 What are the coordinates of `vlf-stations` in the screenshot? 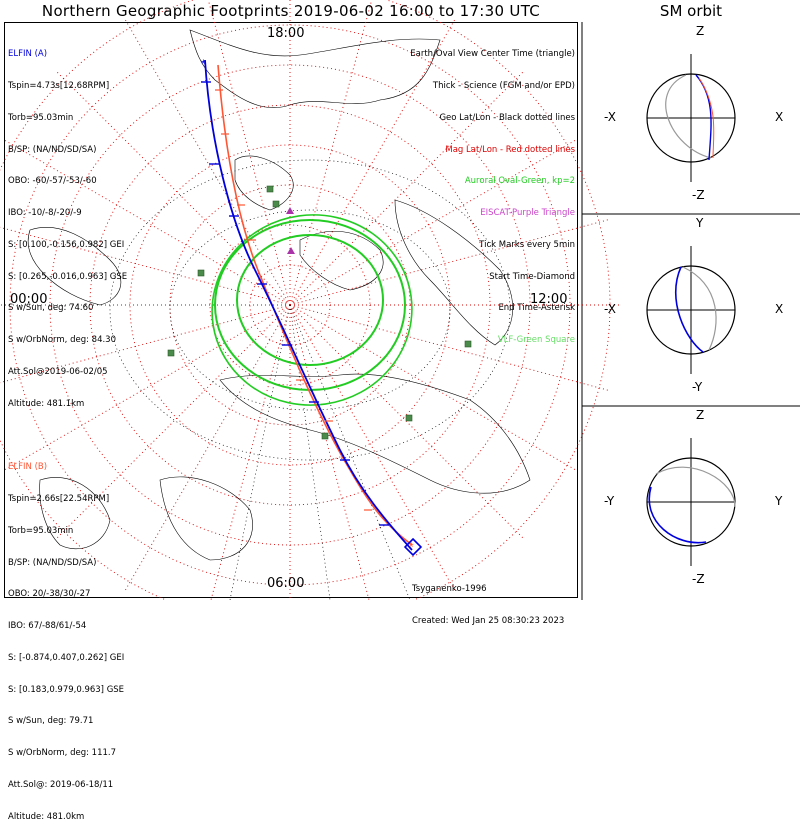 It's located at (319, 312).